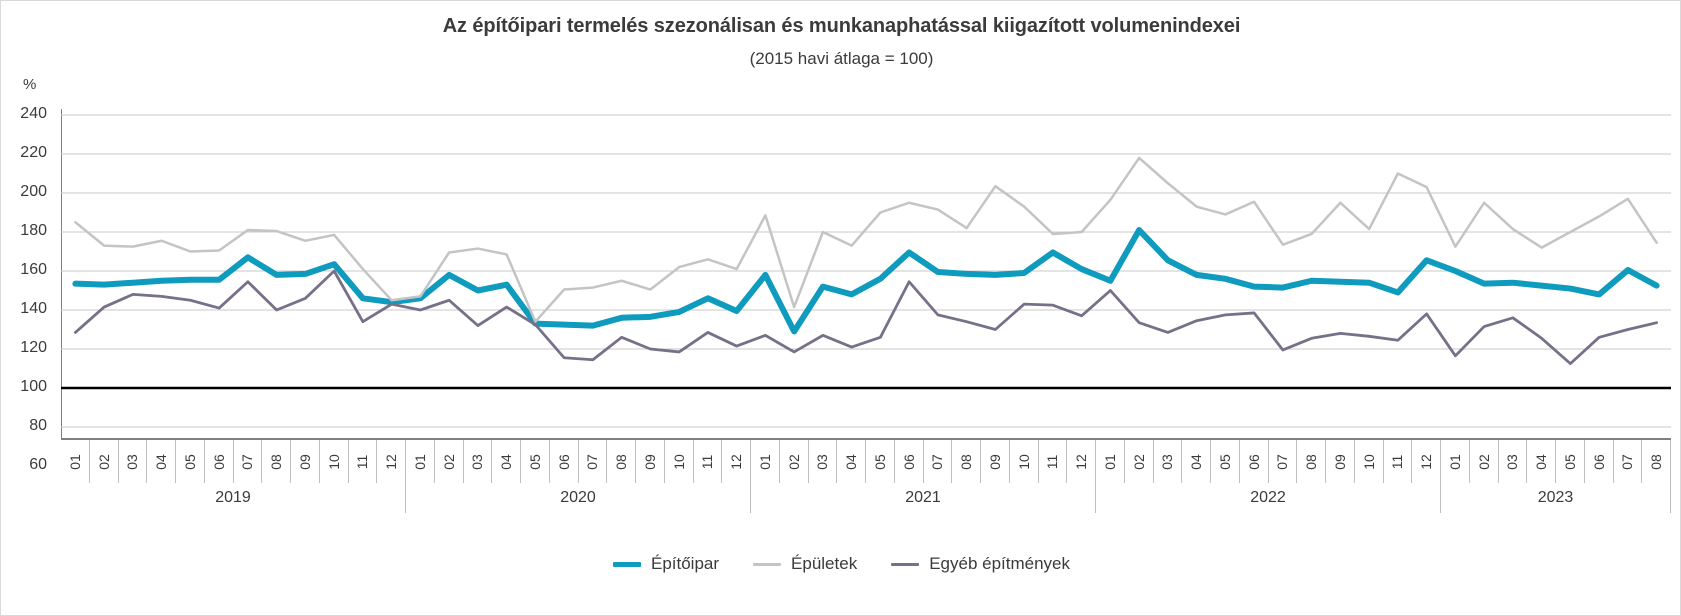 Image resolution: width=1681 pixels, height=616 pixels. What do you see at coordinates (33, 308) in the screenshot?
I see `y-tick-label: 140` at bounding box center [33, 308].